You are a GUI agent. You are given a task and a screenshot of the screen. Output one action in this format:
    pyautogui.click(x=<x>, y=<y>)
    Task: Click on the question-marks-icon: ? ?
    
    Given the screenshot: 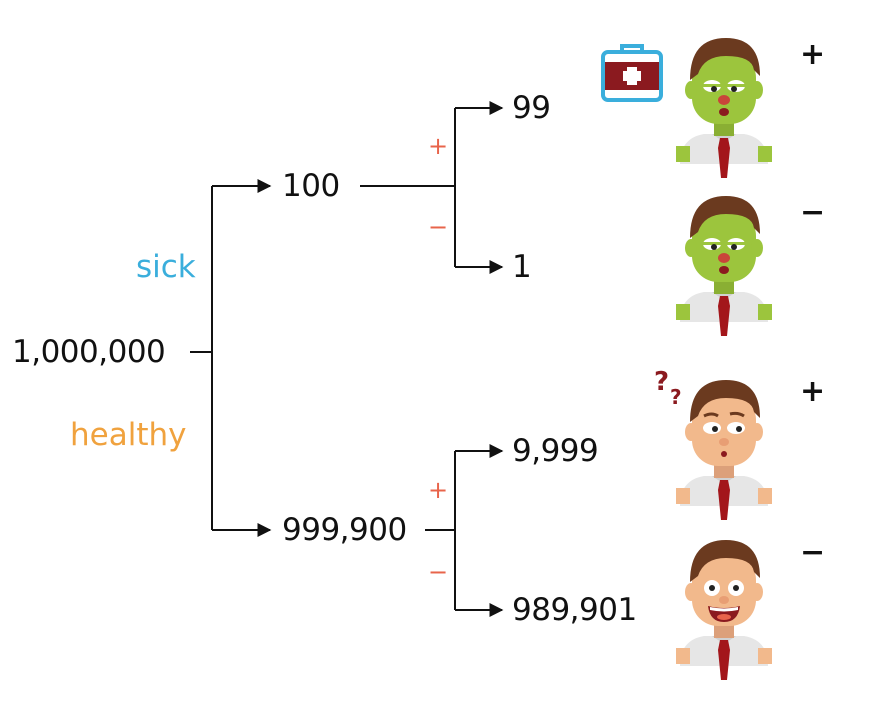 What is the action you would take?
    pyautogui.click(x=668, y=387)
    